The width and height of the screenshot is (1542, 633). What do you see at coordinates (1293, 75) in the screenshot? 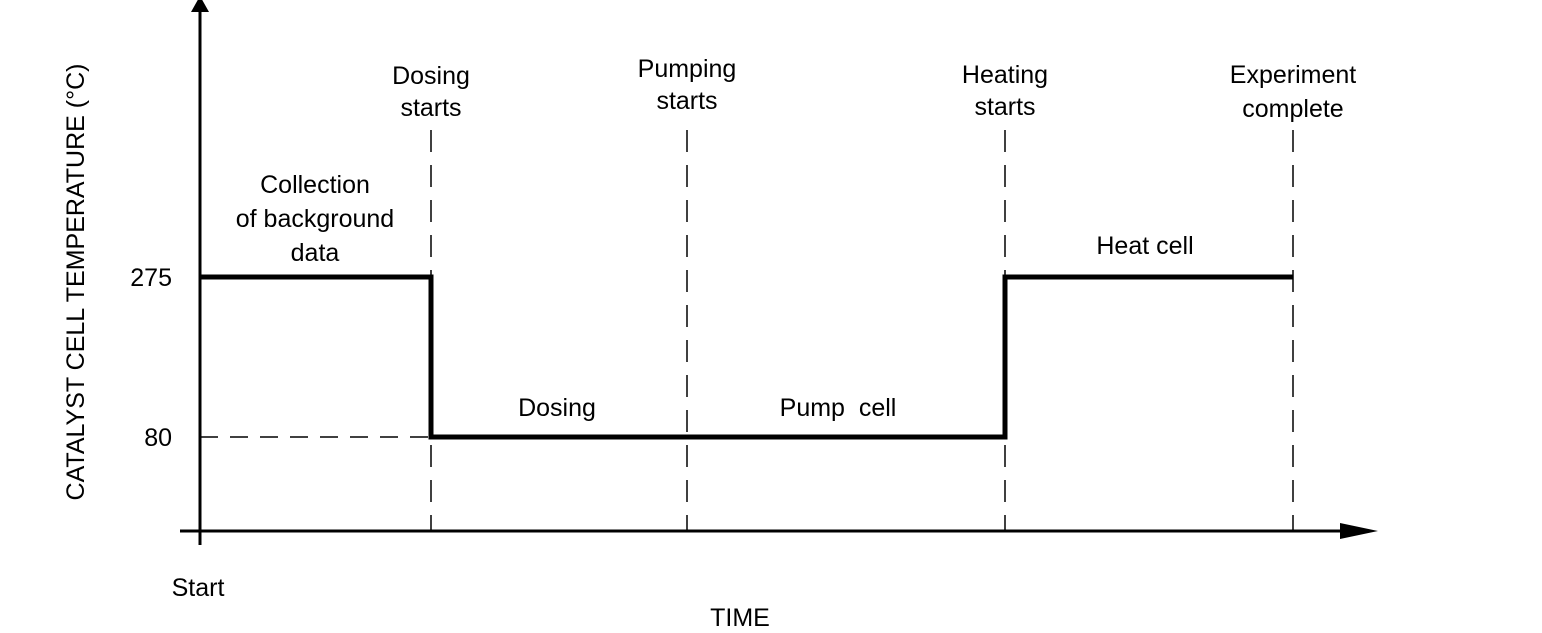
I see `event-label: Experiment` at bounding box center [1293, 75].